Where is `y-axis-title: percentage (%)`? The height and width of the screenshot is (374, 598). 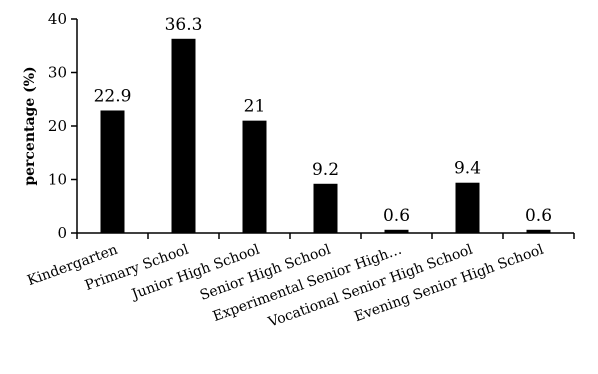 y-axis-title: percentage (%) is located at coordinates (30, 125).